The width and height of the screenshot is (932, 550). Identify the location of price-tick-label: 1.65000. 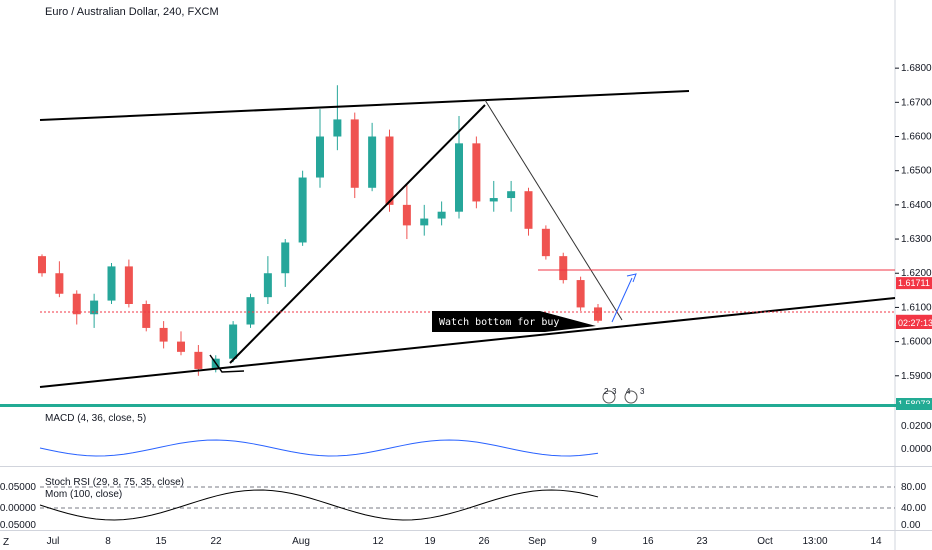
(916, 171).